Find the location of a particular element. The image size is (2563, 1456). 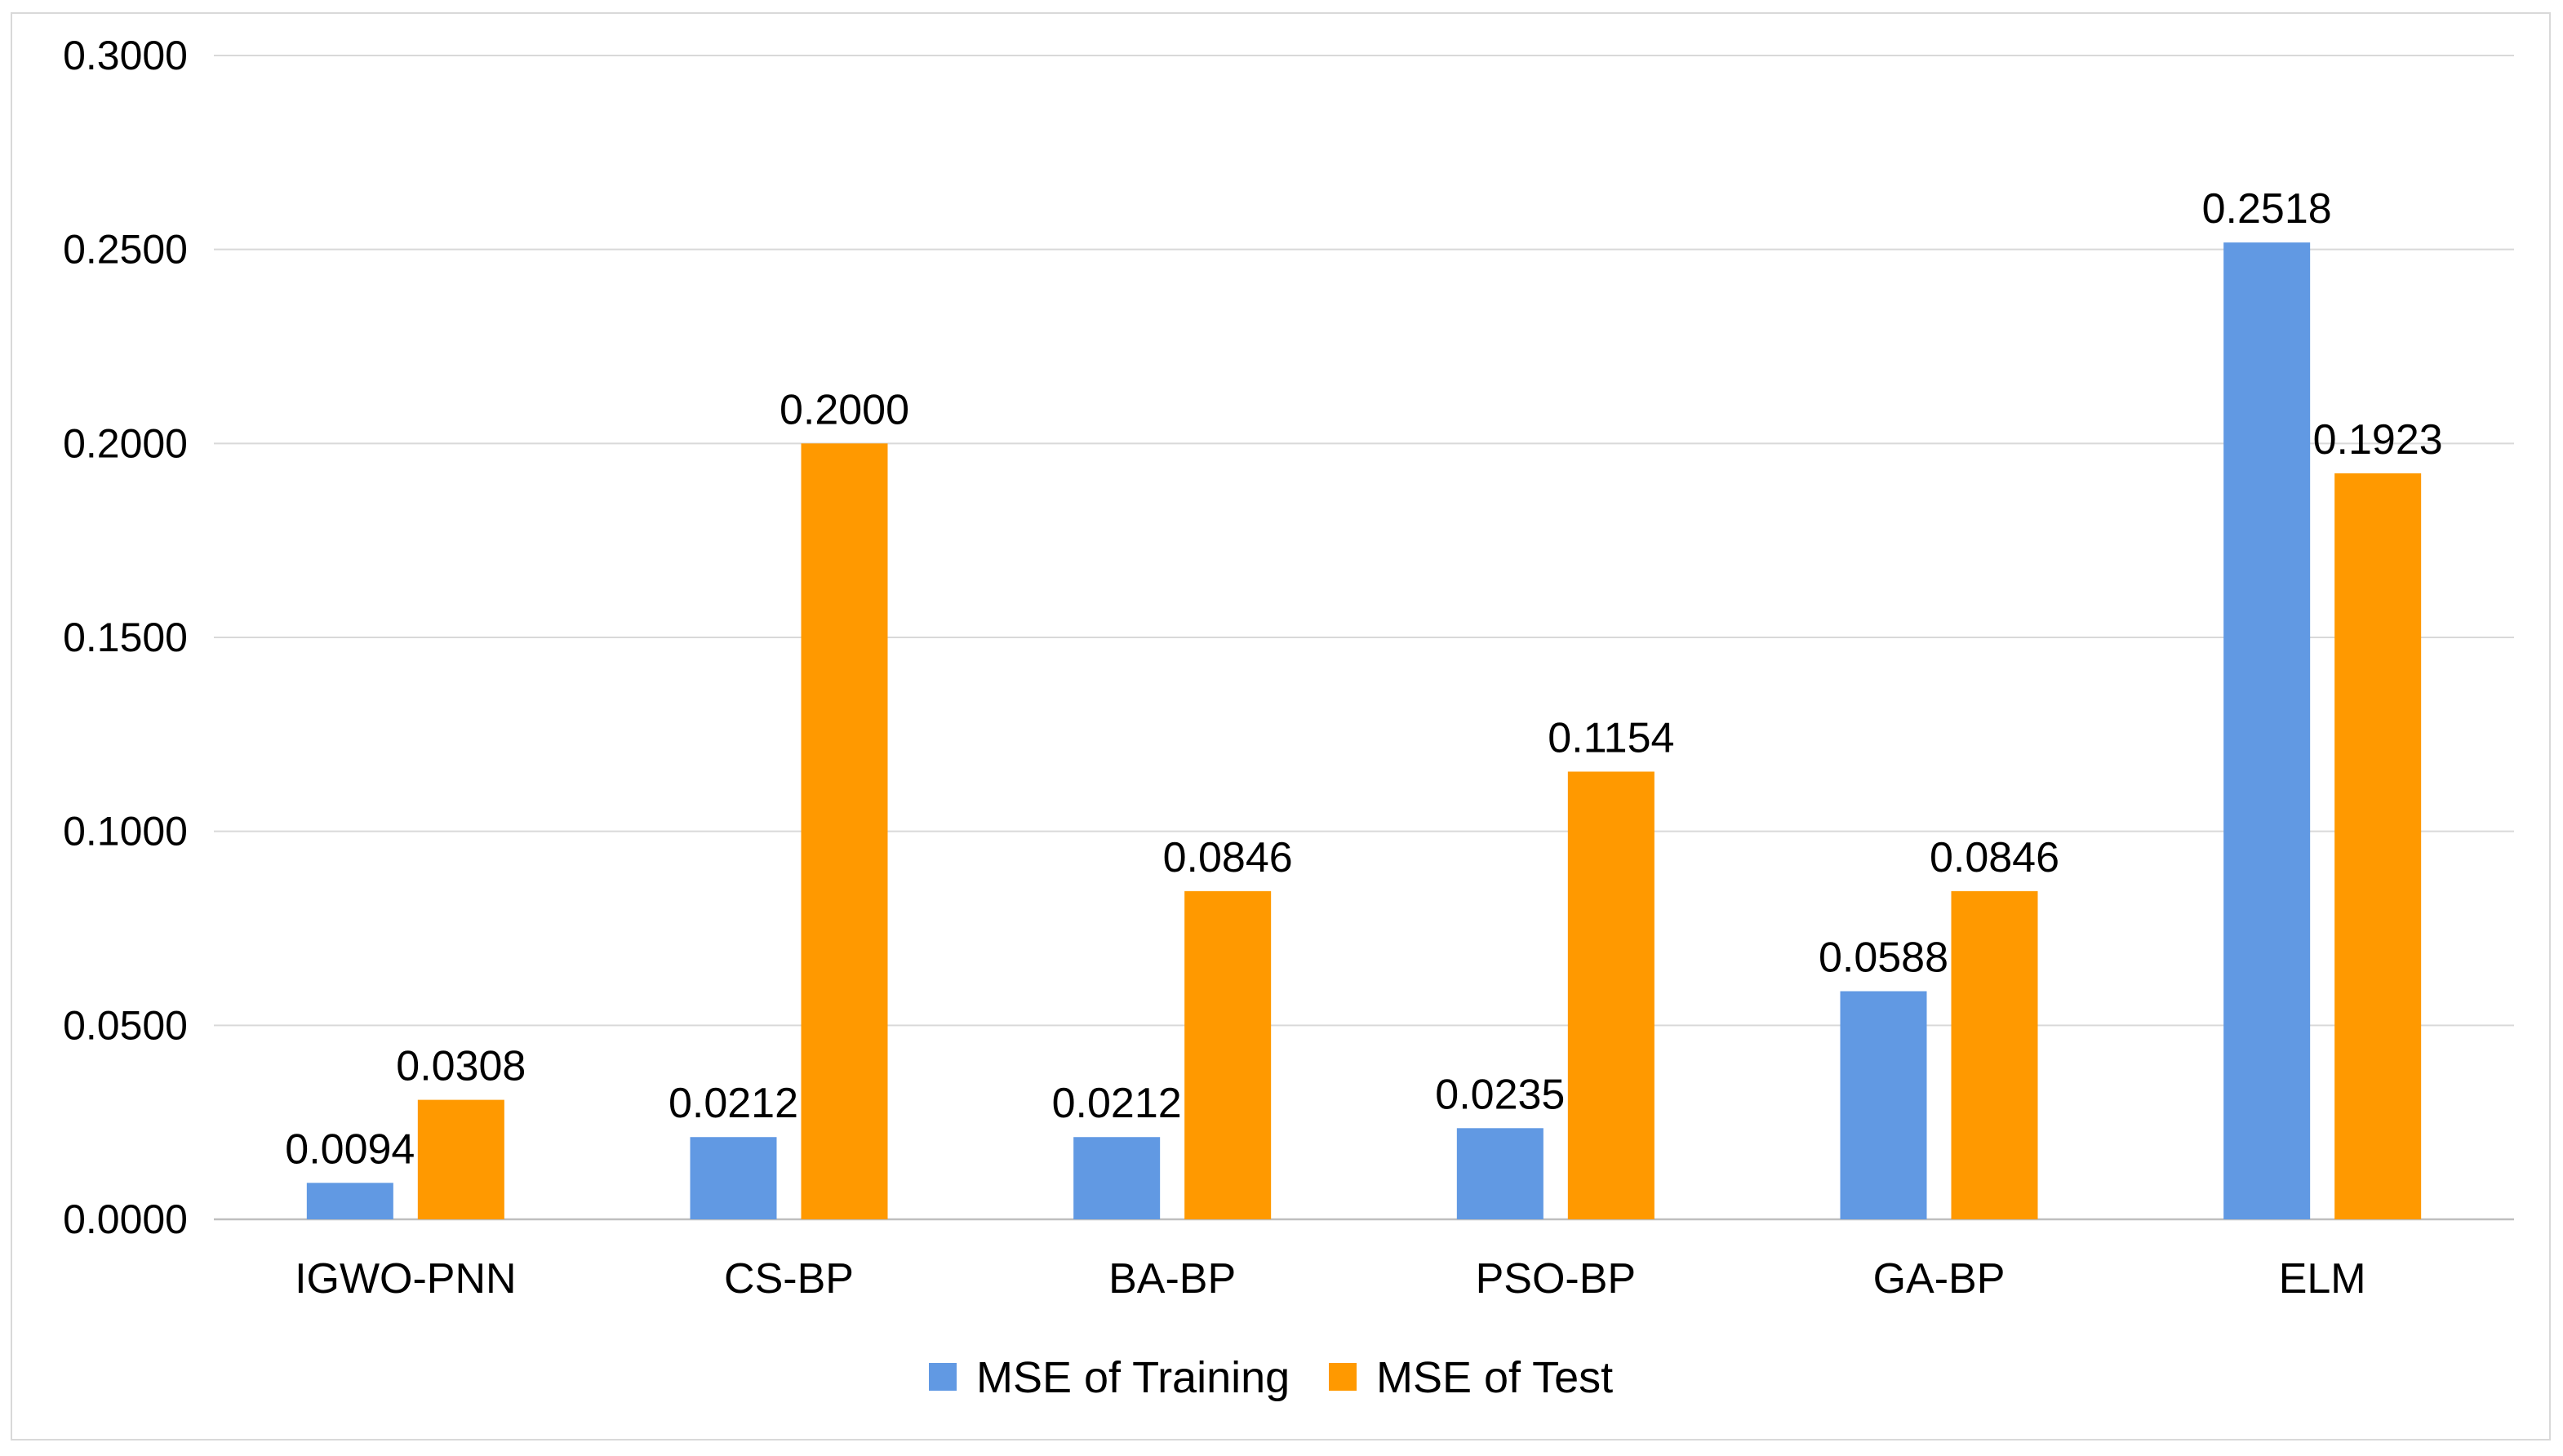

x-category-label: PSO-BP is located at coordinates (1556, 1279).